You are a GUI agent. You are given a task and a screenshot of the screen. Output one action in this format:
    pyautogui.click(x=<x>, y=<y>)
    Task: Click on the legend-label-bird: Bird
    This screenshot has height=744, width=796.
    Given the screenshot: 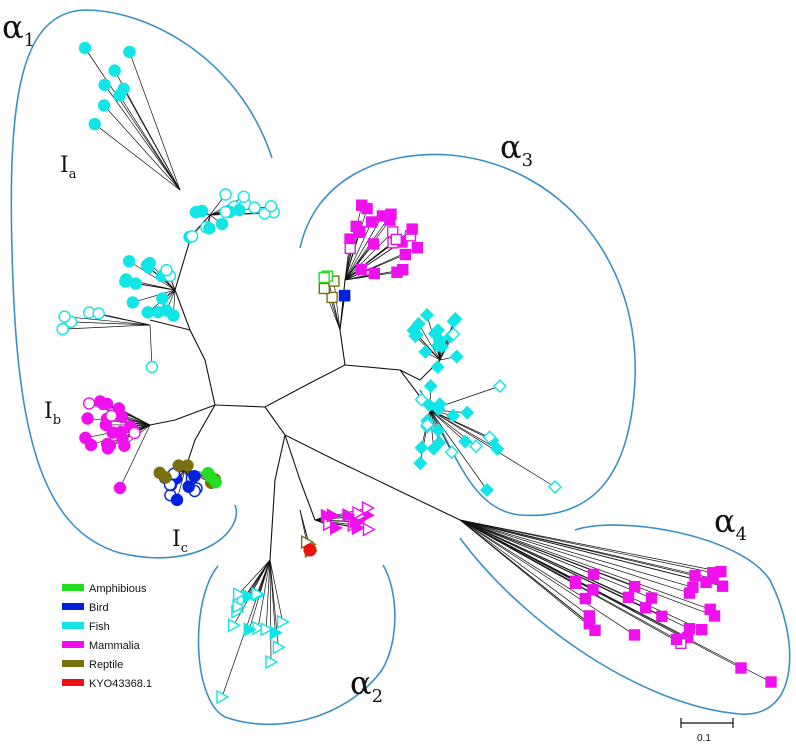 What is the action you would take?
    pyautogui.click(x=99, y=608)
    